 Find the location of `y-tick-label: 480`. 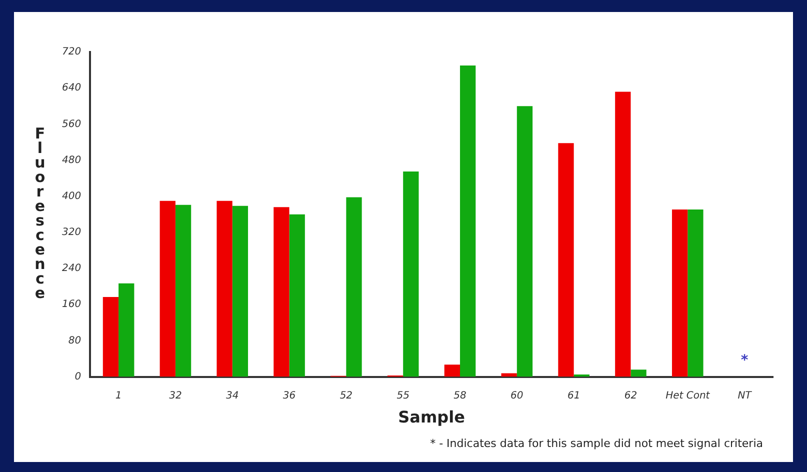

y-tick-label: 480 is located at coordinates (72, 160).